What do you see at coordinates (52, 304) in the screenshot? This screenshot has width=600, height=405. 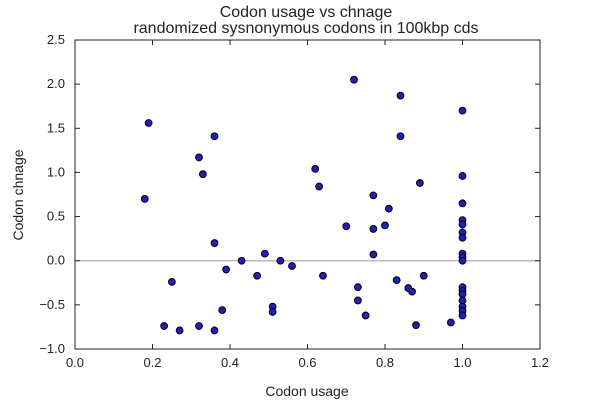 I see `y-tick-label: −0.5` at bounding box center [52, 304].